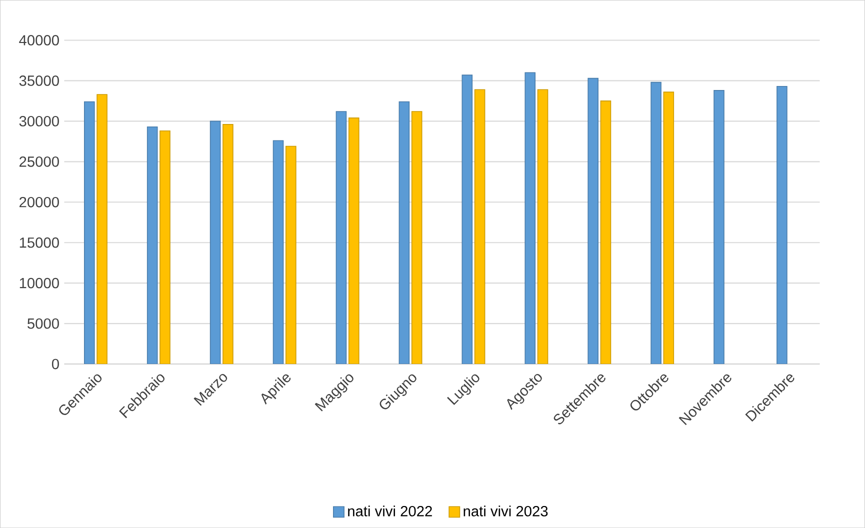 Image resolution: width=865 pixels, height=528 pixels. I want to click on y-tick-label: 30000, so click(39, 121).